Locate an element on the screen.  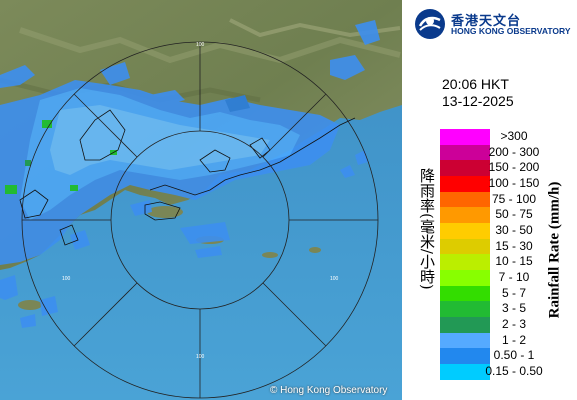
legend-label: 50 - 75 is located at coordinates (514, 214).